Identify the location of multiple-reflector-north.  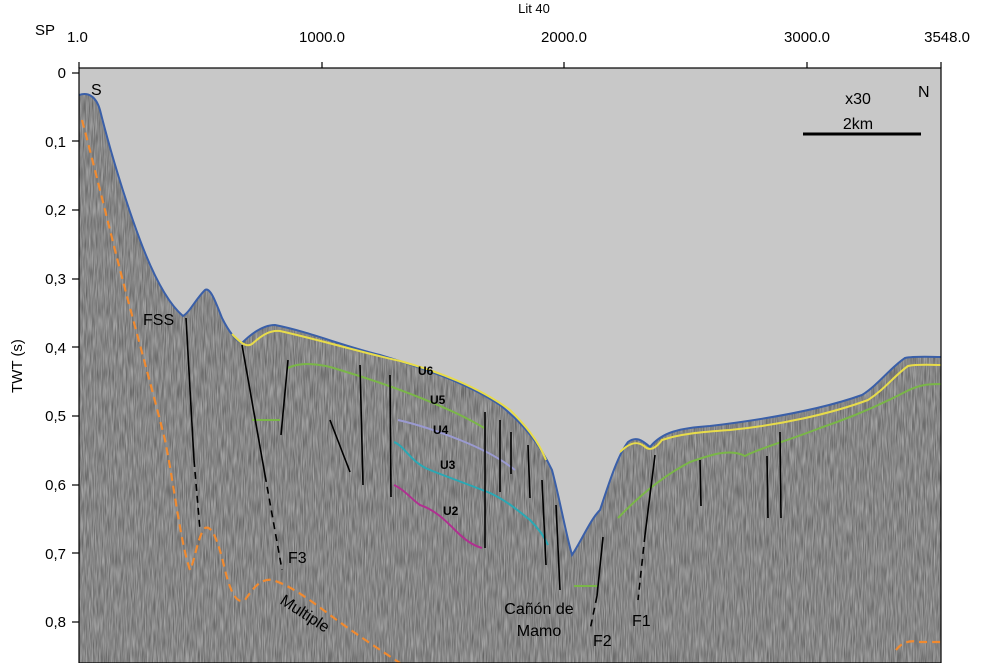
(918, 645).